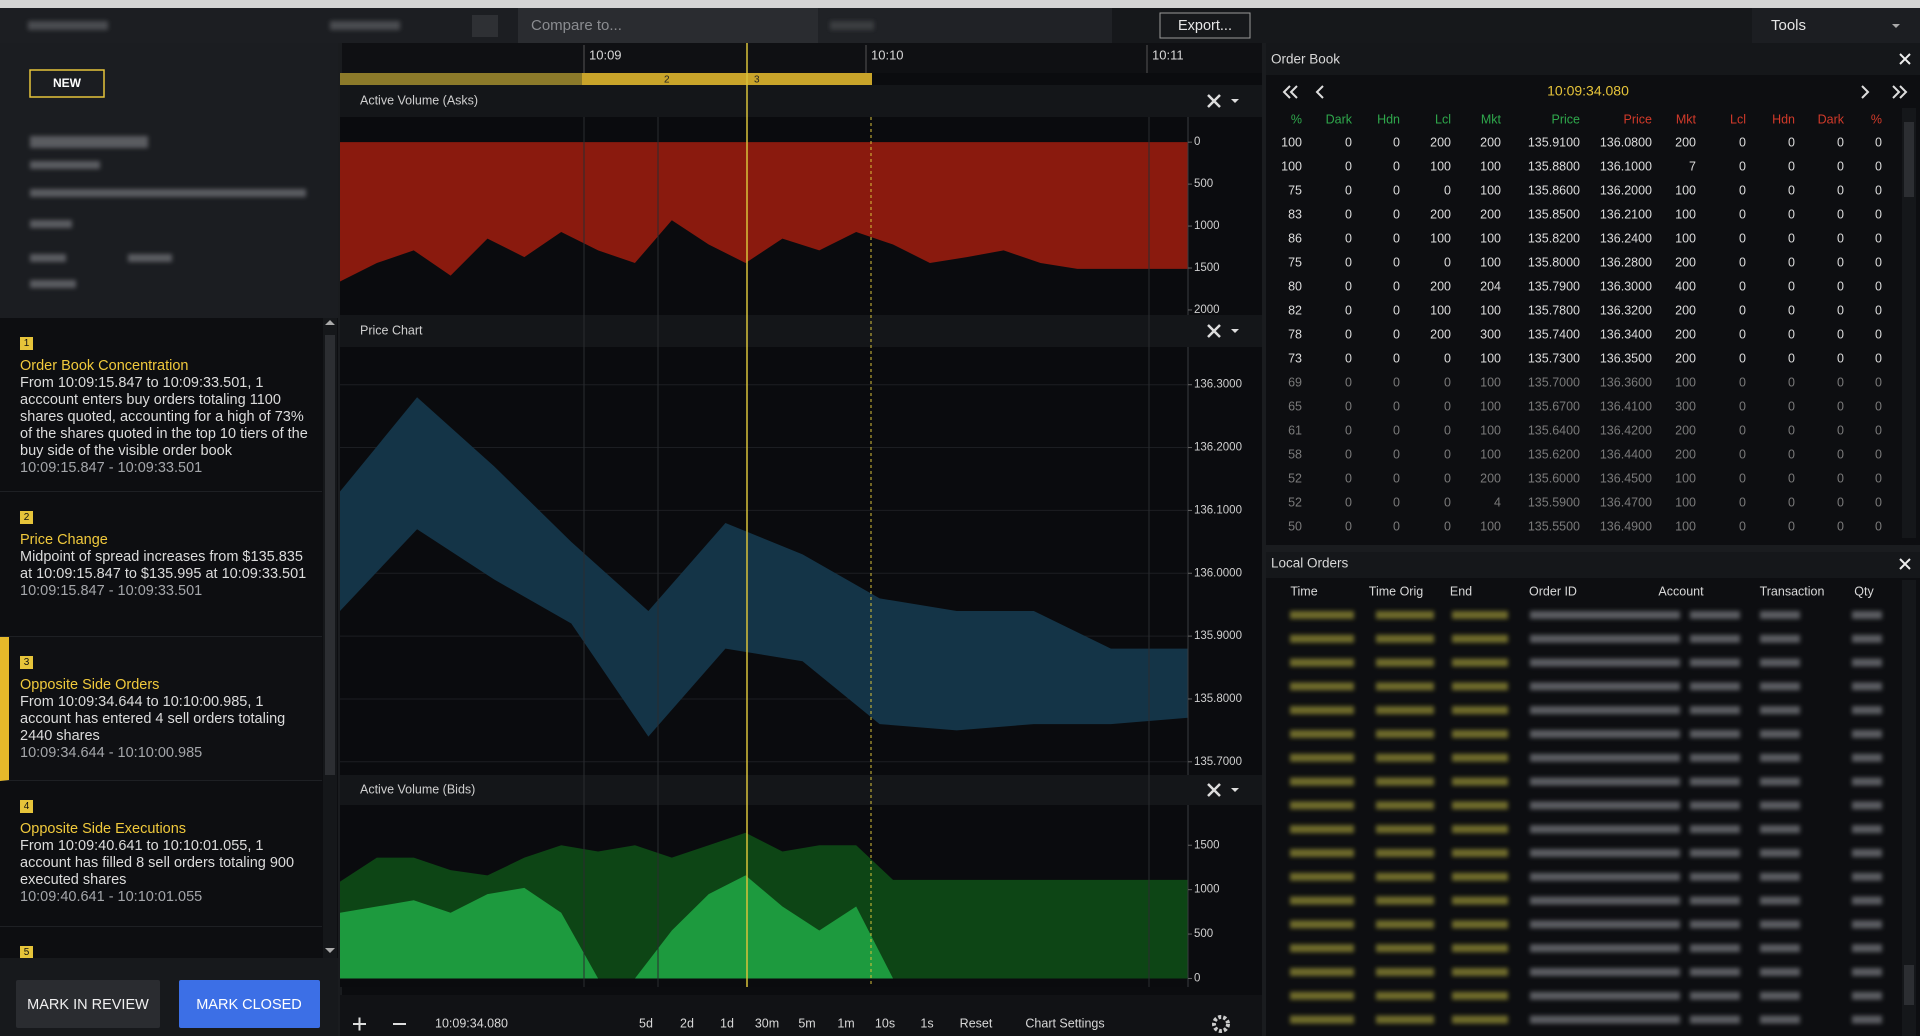  I want to click on range-button: 5m, so click(806, 1023).